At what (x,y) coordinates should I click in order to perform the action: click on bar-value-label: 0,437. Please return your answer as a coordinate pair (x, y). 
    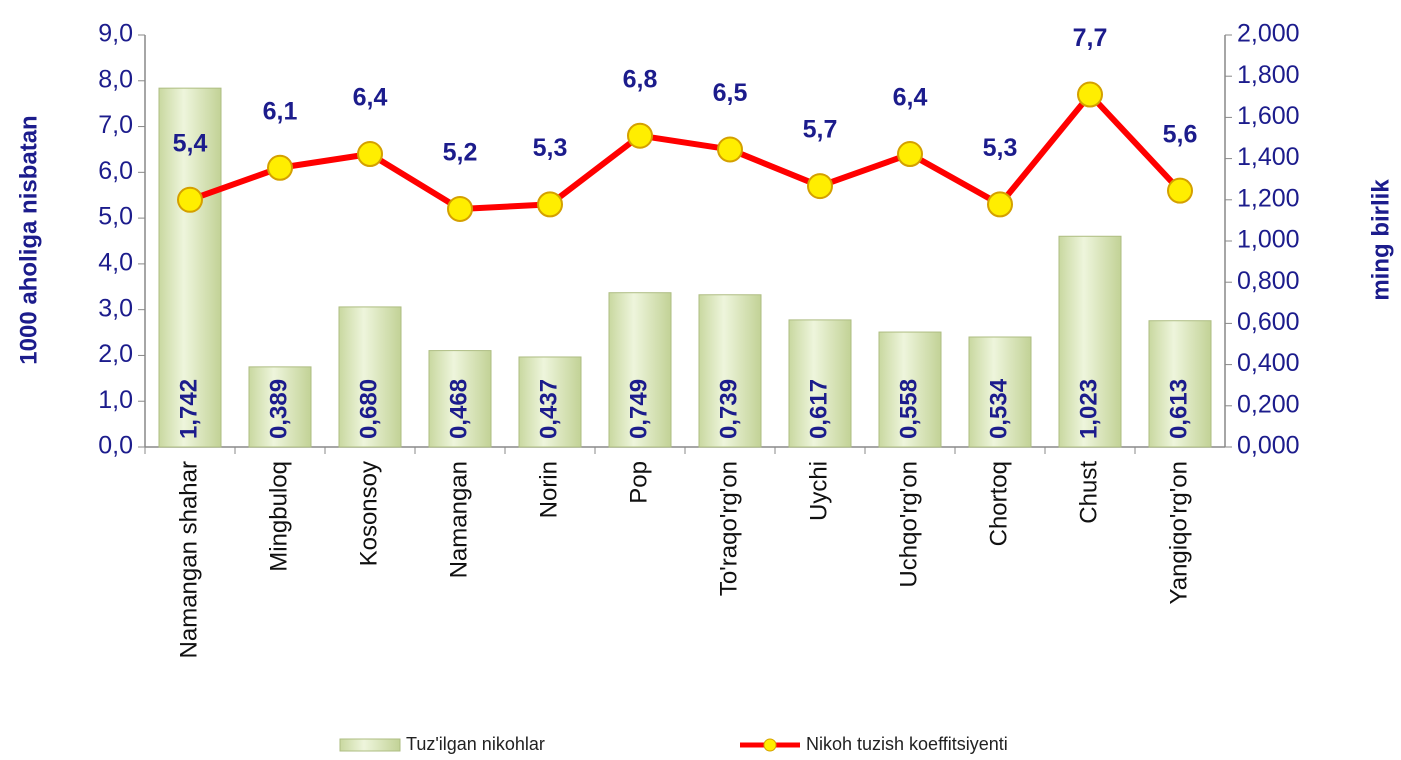
    Looking at the image, I should click on (548, 409).